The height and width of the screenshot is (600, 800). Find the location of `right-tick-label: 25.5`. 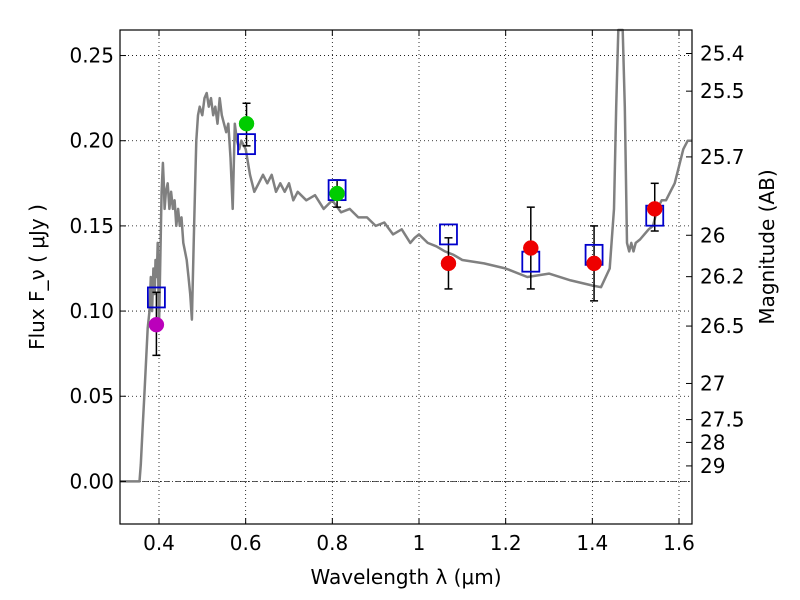

right-tick-label: 25.5 is located at coordinates (722, 91).